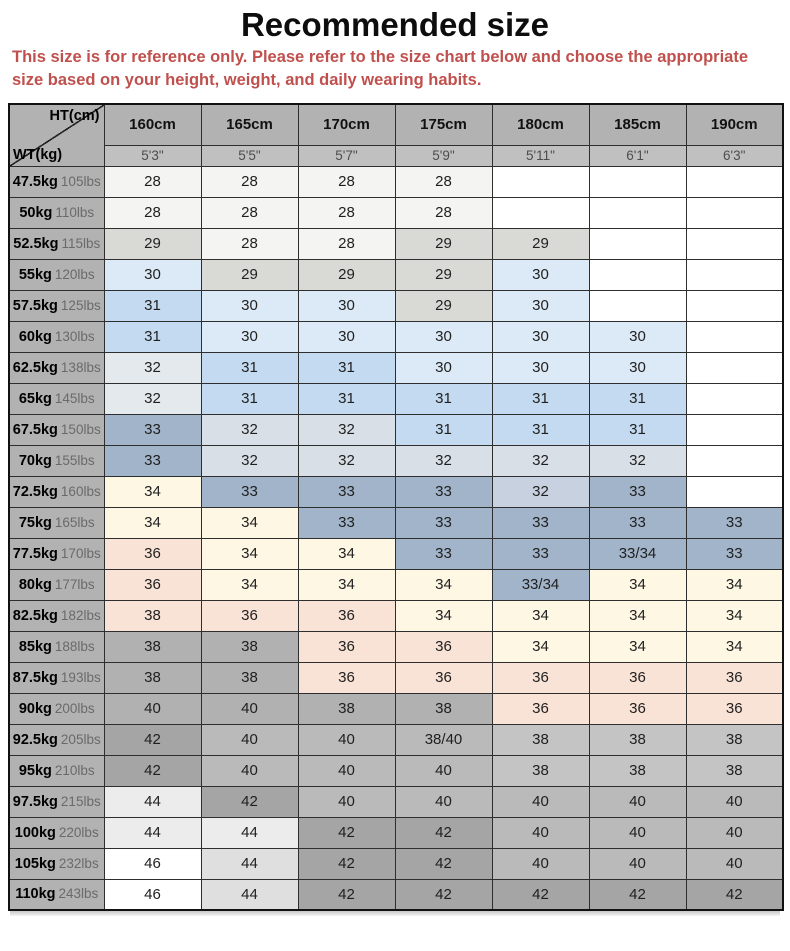 This screenshot has height=951, width=790. I want to click on table-row: 72.5kg 160lbs 34 33 33 33 32 33, so click(396, 491).